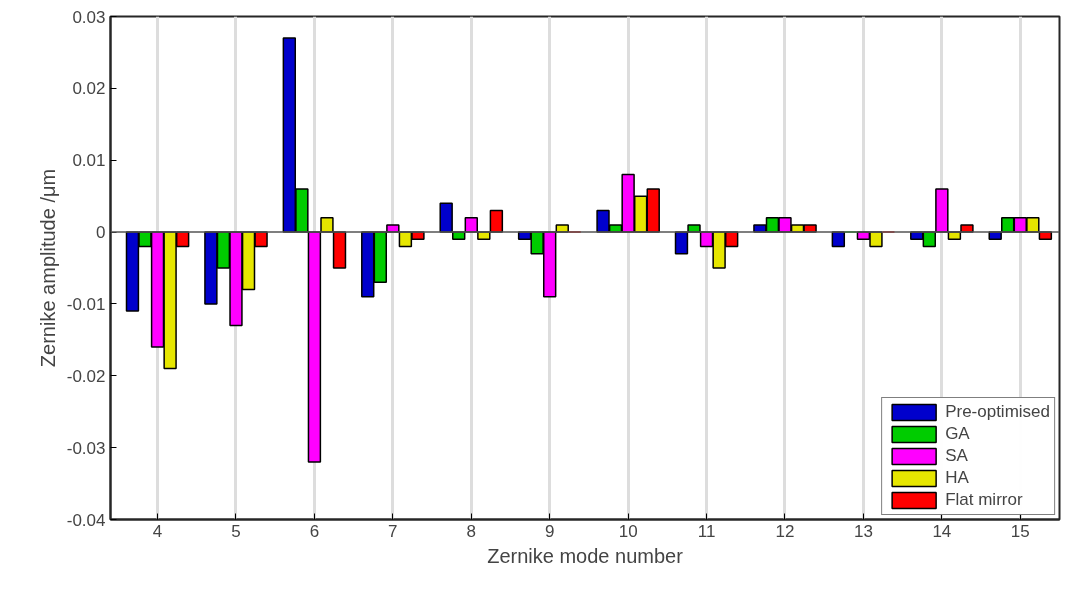  What do you see at coordinates (393, 531) in the screenshot?
I see `x-tick-label: 7` at bounding box center [393, 531].